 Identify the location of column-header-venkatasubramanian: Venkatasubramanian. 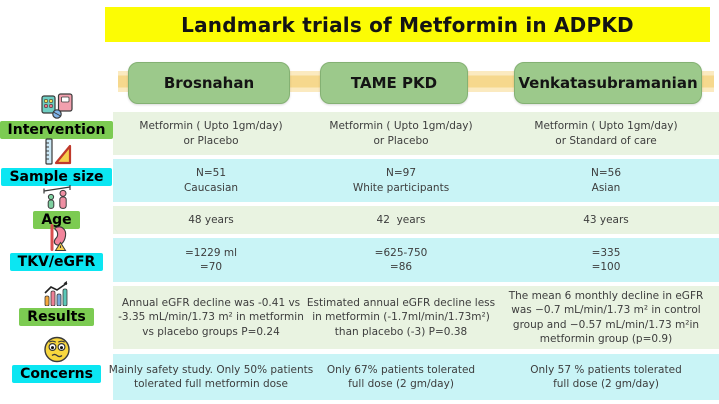
(608, 83).